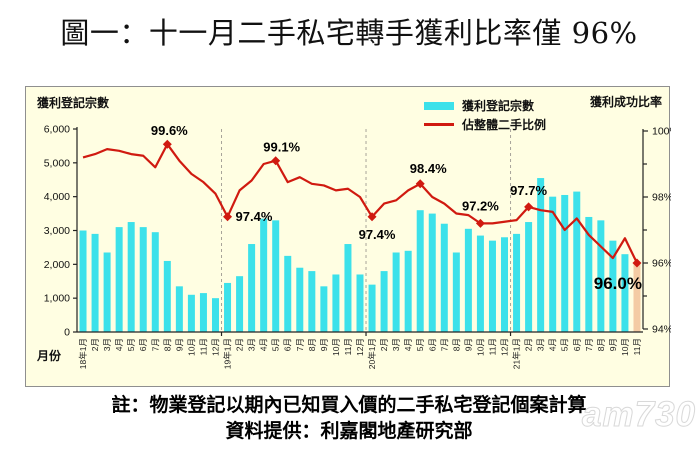  What do you see at coordinates (372, 308) in the screenshot?
I see `bar-20年1月` at bounding box center [372, 308].